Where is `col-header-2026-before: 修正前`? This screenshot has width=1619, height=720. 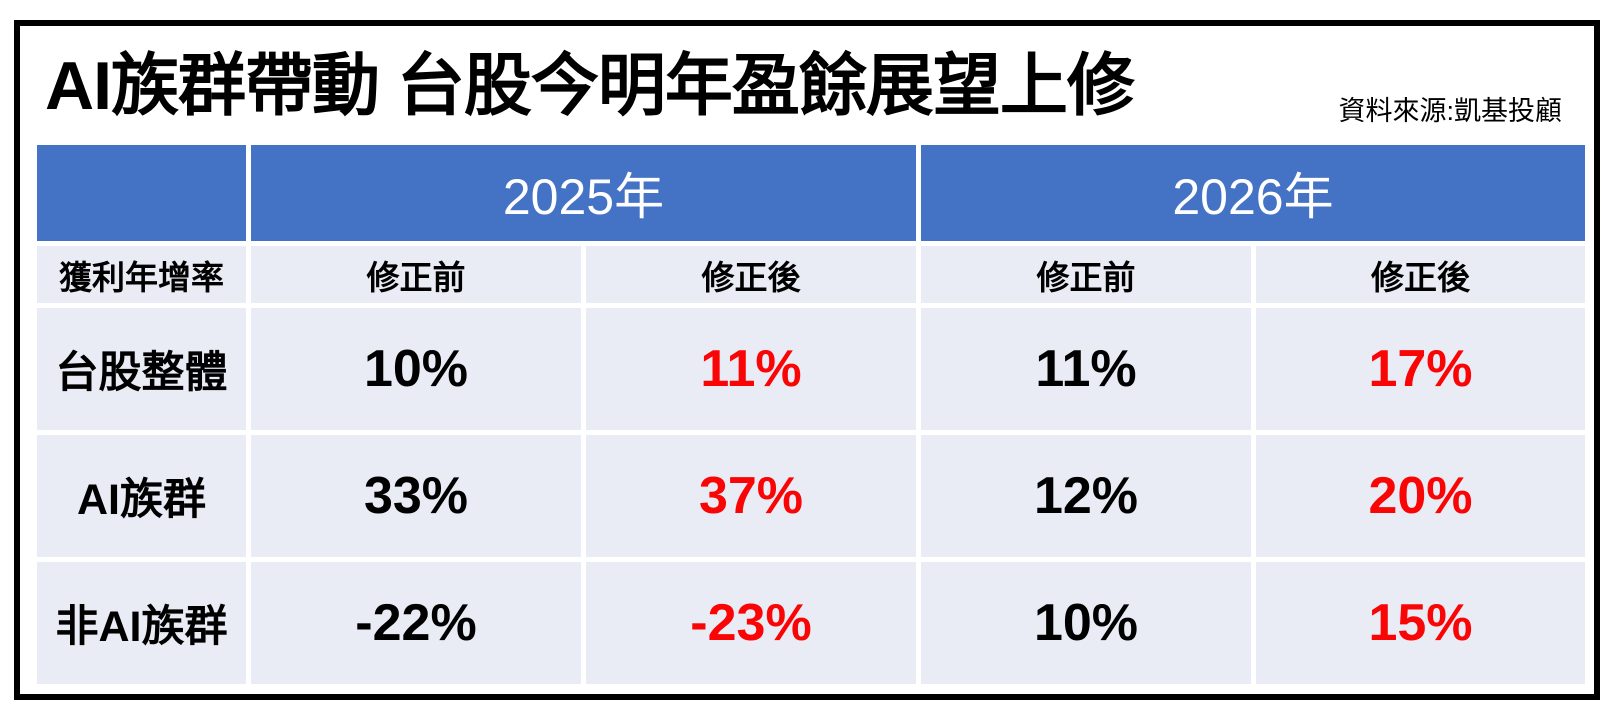
col-header-2026-before: 修正前 is located at coordinates (1086, 274).